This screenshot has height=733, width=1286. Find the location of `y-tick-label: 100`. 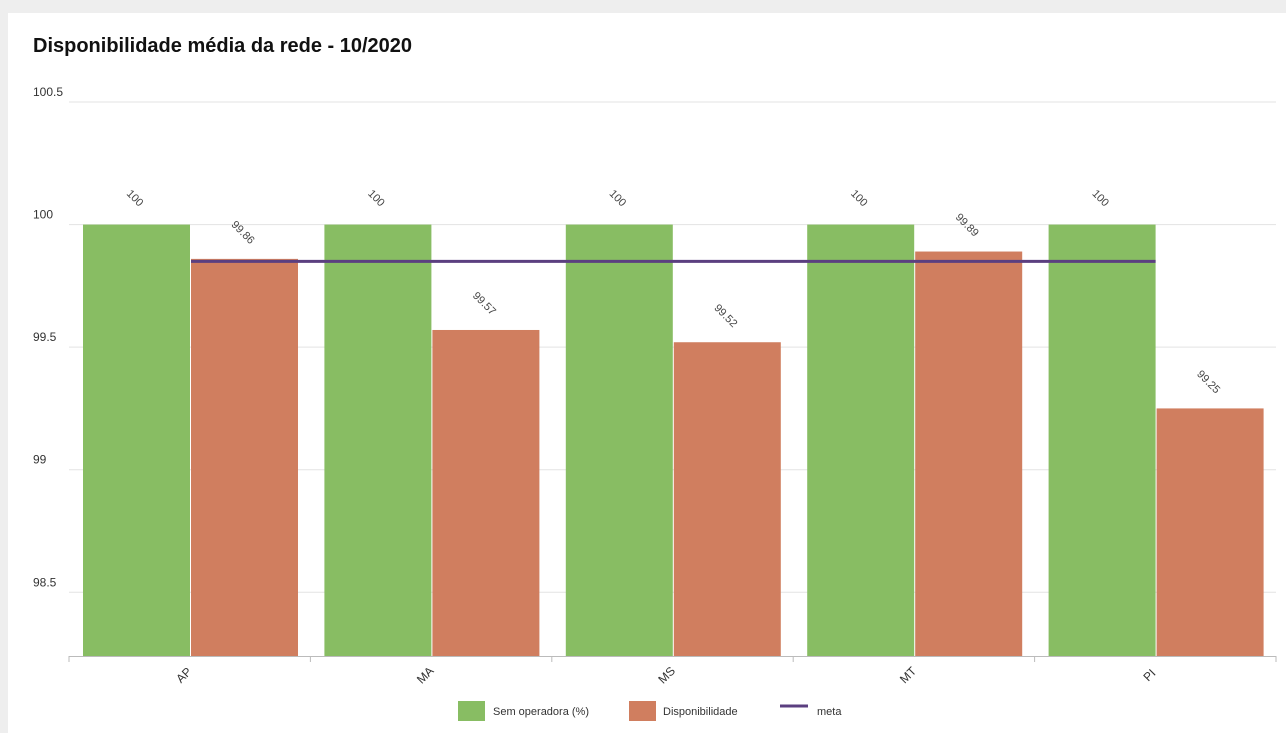

y-tick-label: 100 is located at coordinates (43, 215).